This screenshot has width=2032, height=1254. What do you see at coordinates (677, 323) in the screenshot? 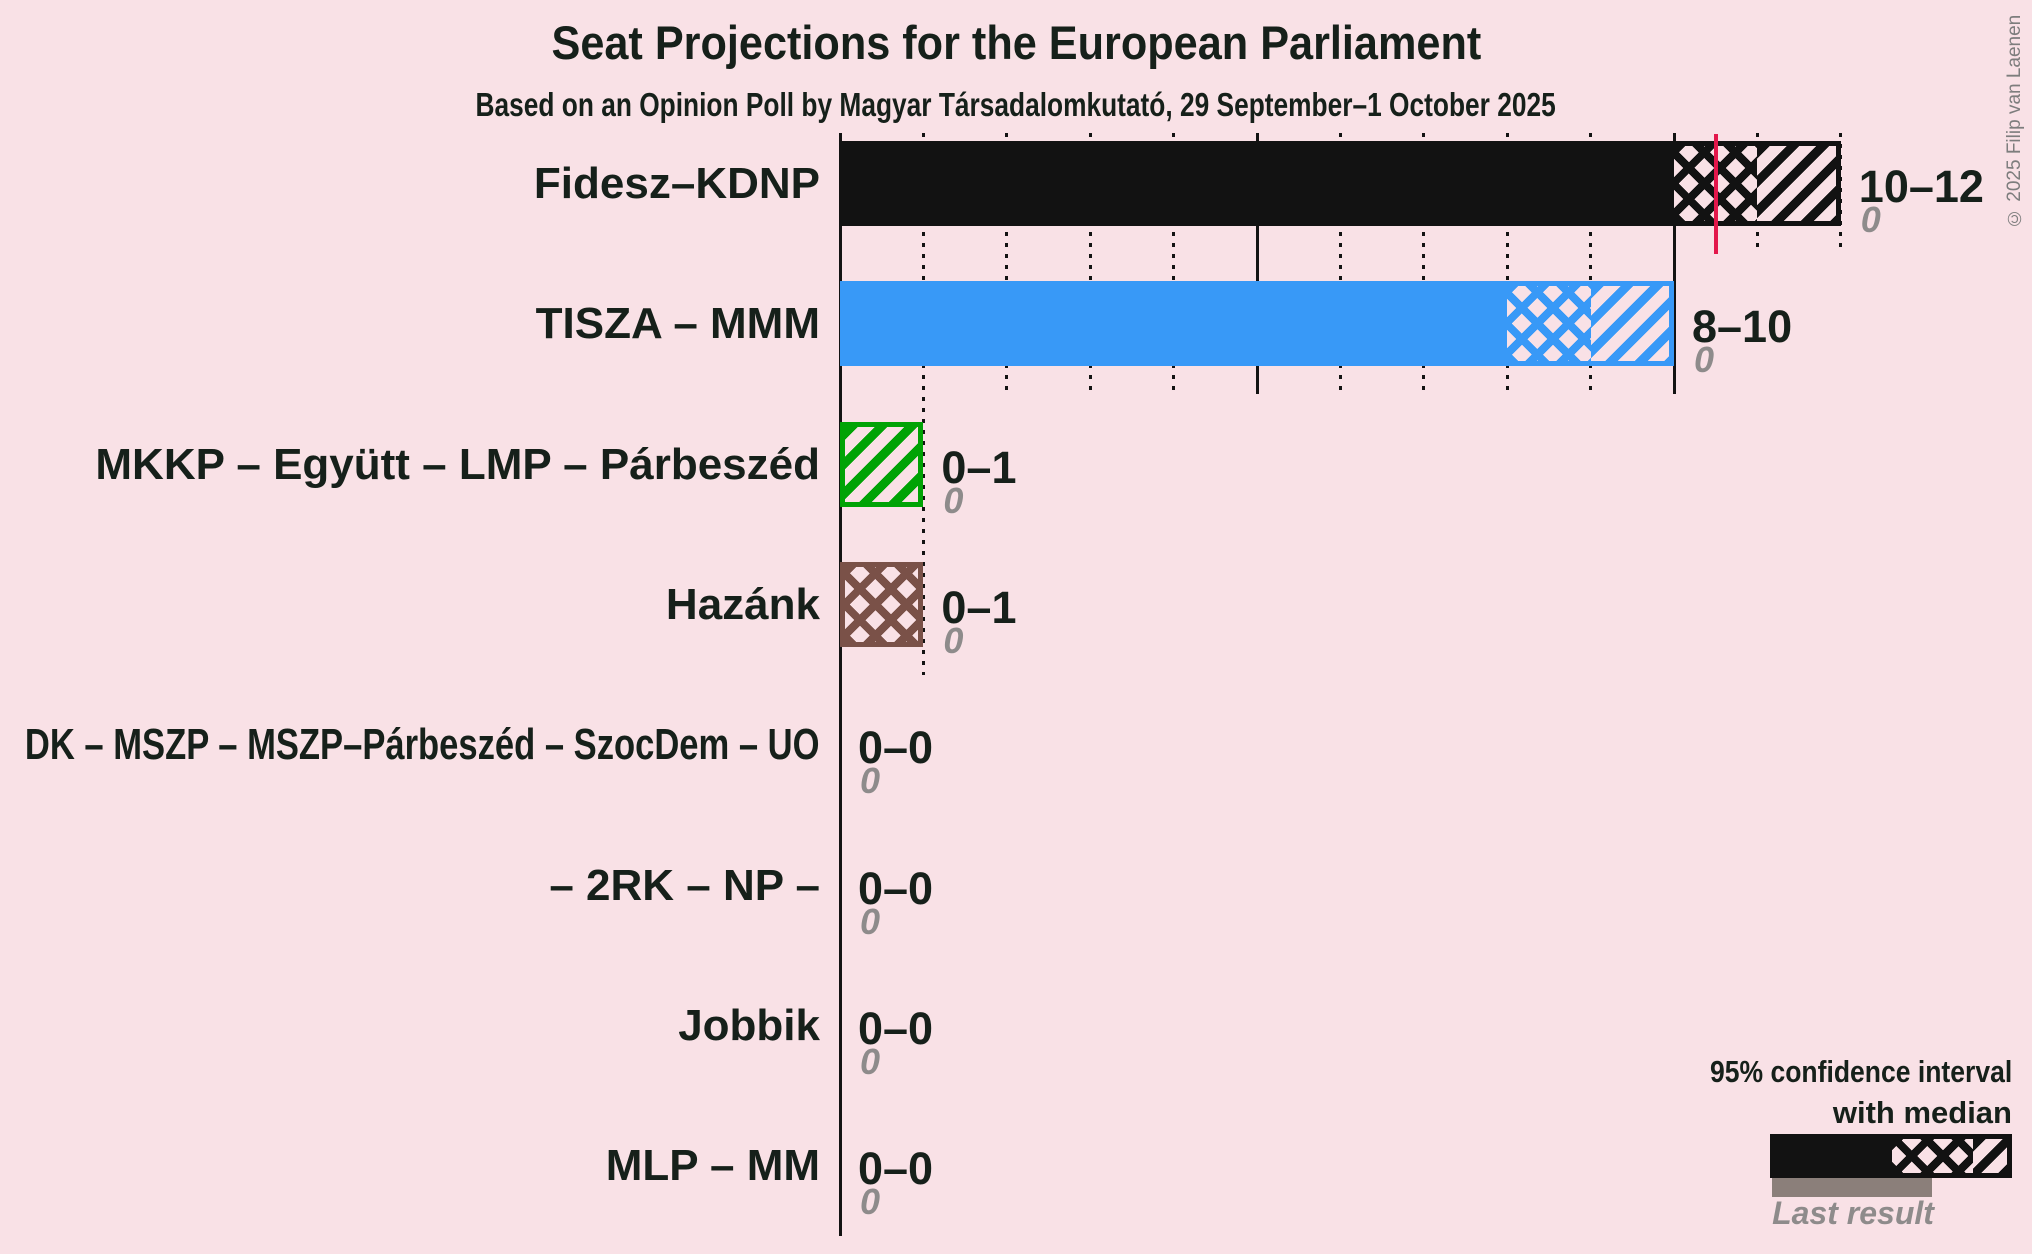
I see `party-label: TISZA – MMM` at bounding box center [677, 323].